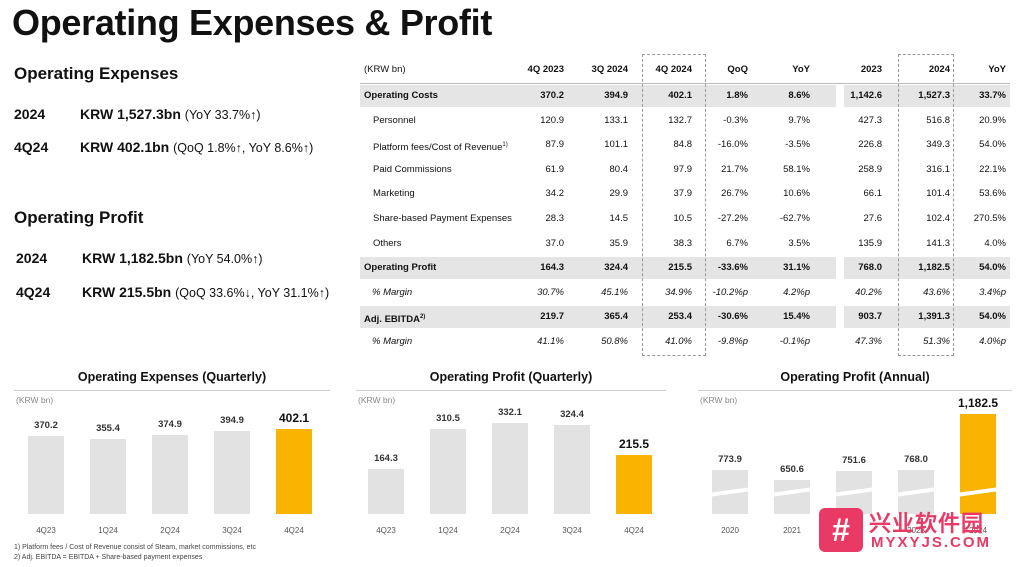  What do you see at coordinates (422, 317) in the screenshot?
I see `footnote-ref: 2)` at bounding box center [422, 317].